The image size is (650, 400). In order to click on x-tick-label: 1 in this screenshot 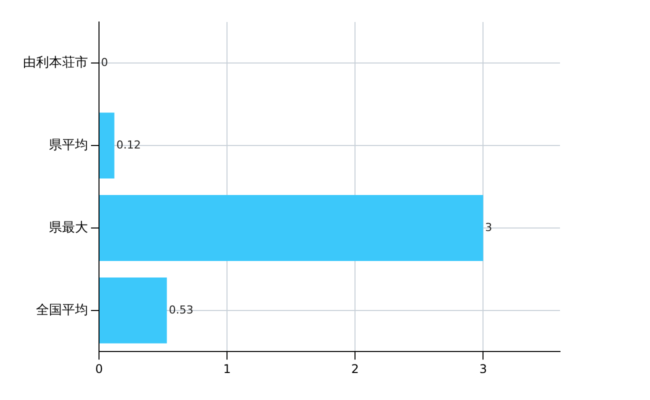, I will do `click(227, 369)`.